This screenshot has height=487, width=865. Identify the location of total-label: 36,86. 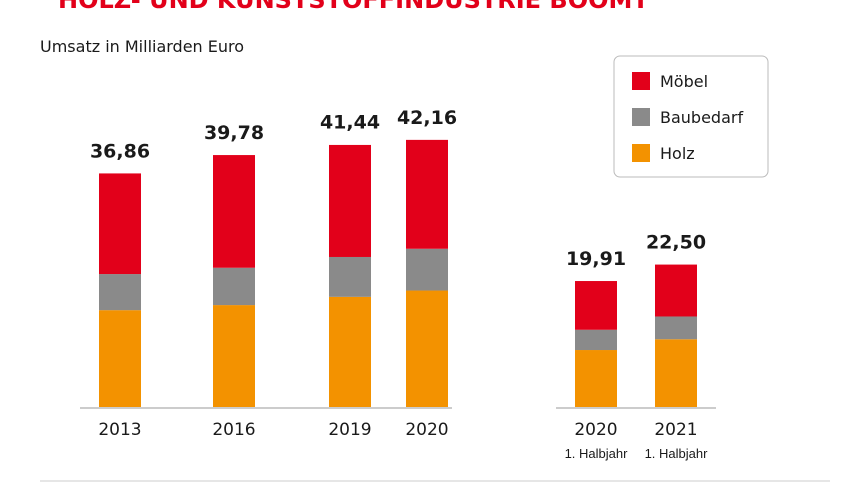
(120, 152).